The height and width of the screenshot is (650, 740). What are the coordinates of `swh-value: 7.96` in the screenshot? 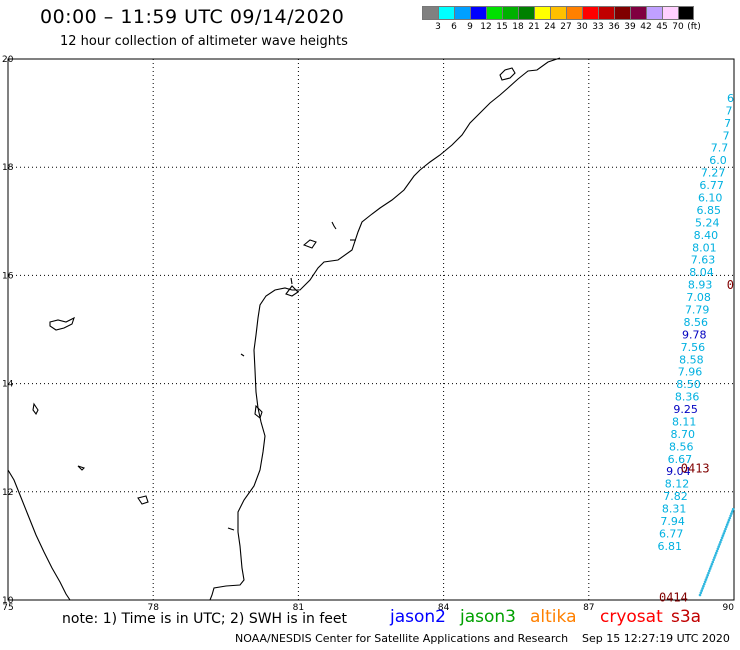 It's located at (690, 372).